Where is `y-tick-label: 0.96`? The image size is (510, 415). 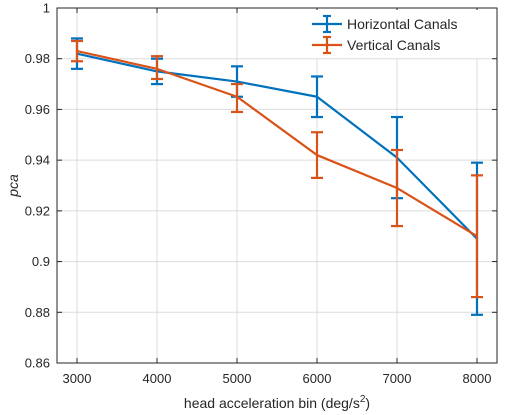 y-tick-label: 0.96 is located at coordinates (37, 109).